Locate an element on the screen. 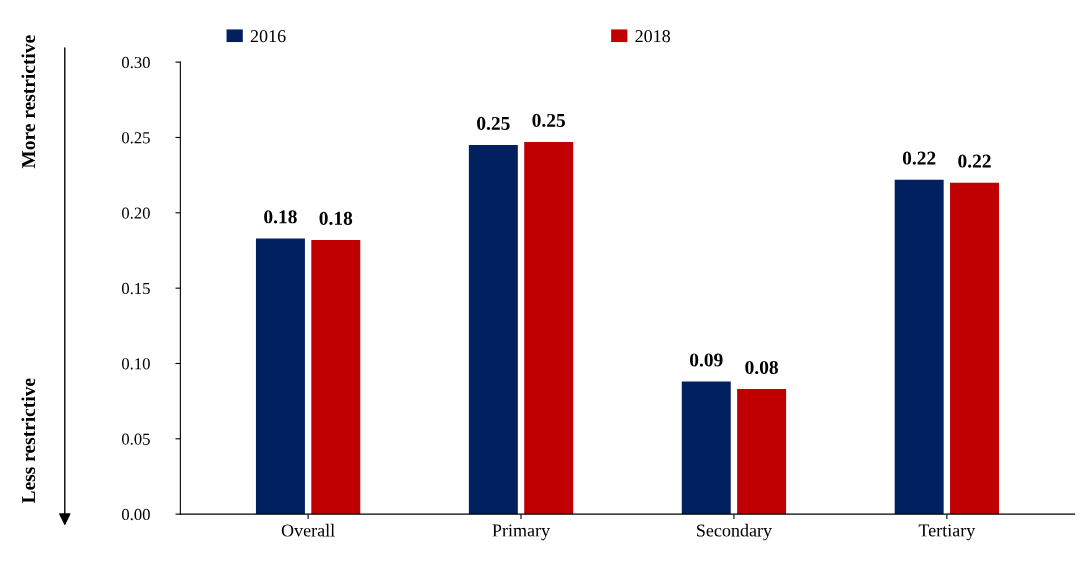 This screenshot has width=1080, height=565. x-tick-label: Primary is located at coordinates (521, 532).